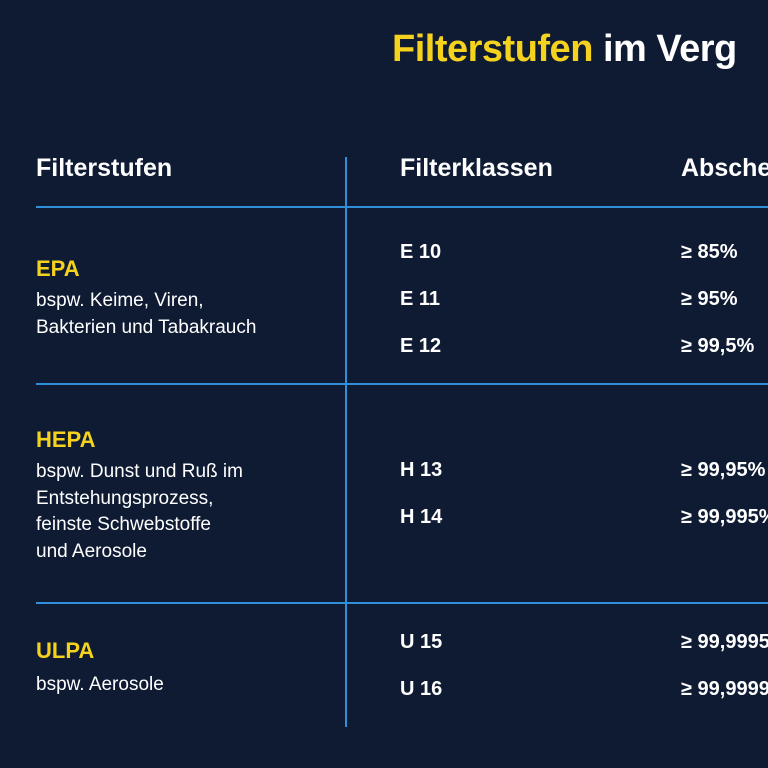  Describe the element at coordinates (346, 442) in the screenshot. I see `column-divider` at that location.